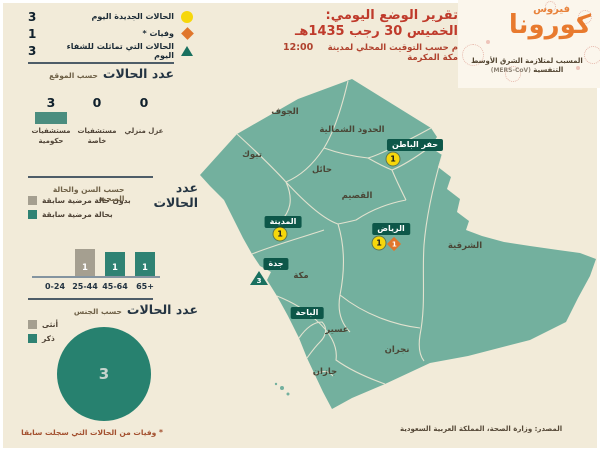  What do you see at coordinates (73, 75) in the screenshot?
I see `by-location-subtitle: حسب الموقع` at bounding box center [73, 75].